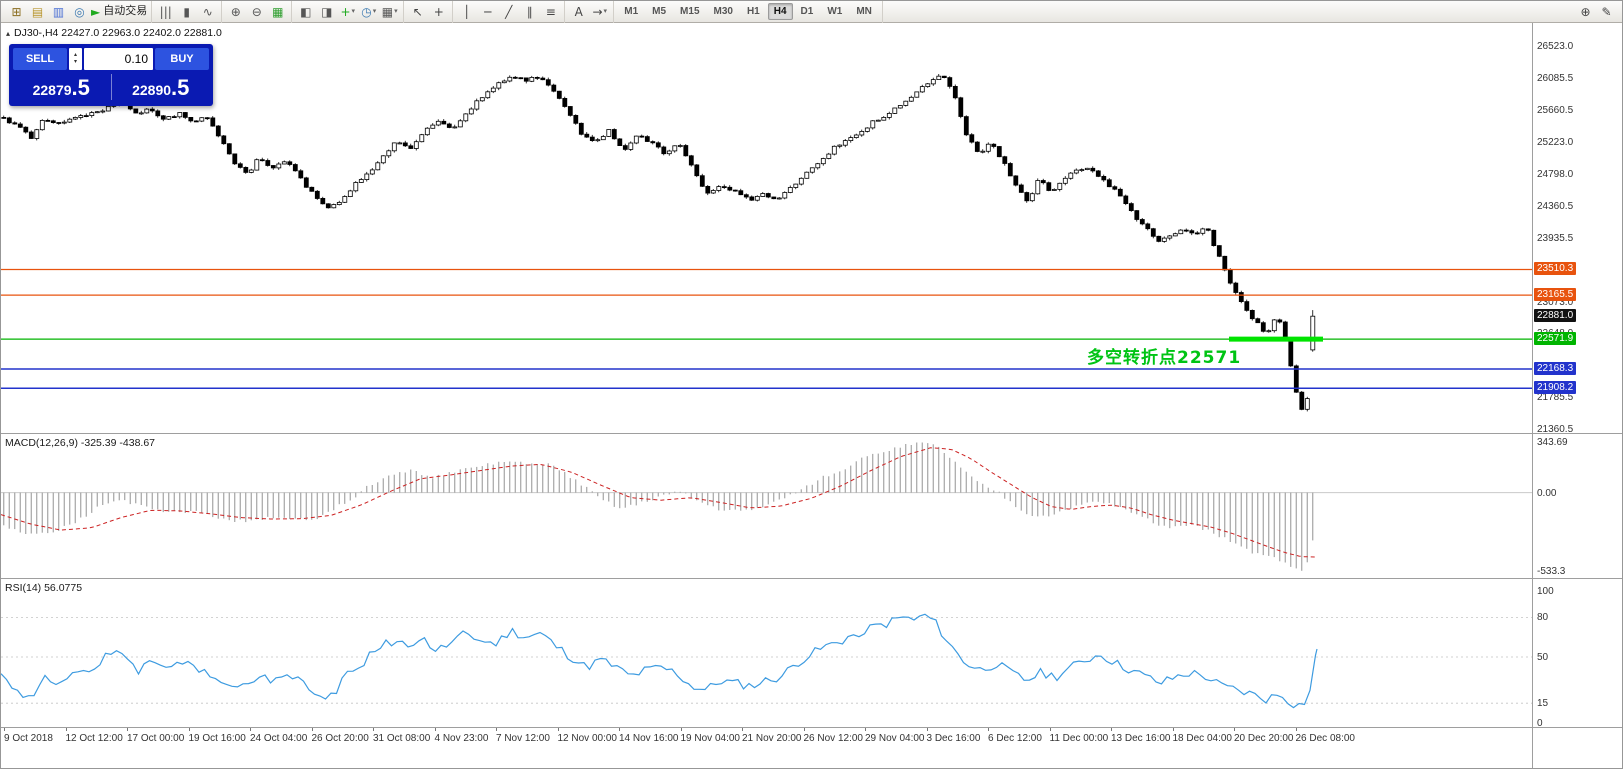 The width and height of the screenshot is (1623, 769). I want to click on price-axis-label: 24360.5, so click(1555, 207).